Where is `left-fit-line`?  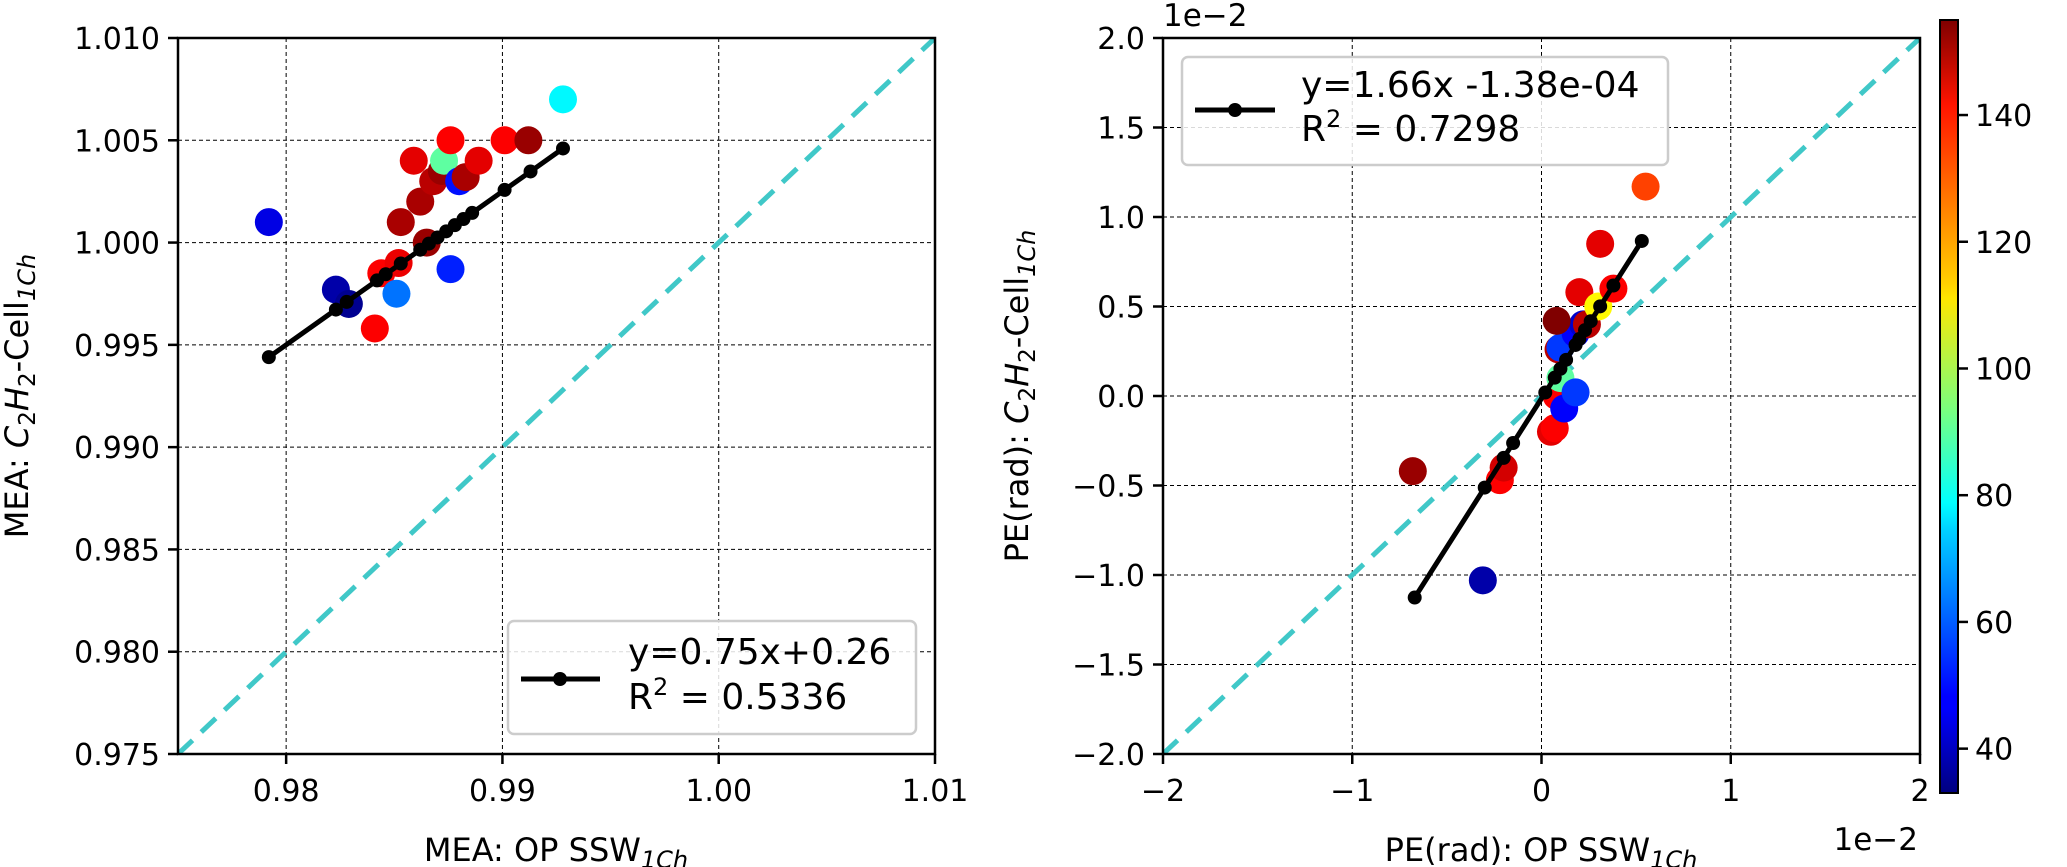 left-fit-line is located at coordinates (415, 253).